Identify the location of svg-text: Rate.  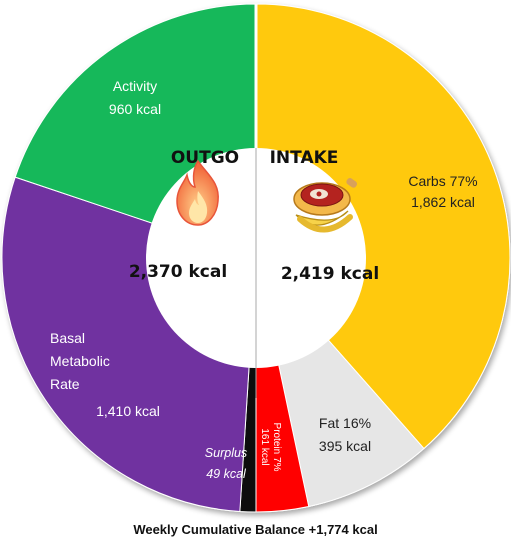
(65, 384).